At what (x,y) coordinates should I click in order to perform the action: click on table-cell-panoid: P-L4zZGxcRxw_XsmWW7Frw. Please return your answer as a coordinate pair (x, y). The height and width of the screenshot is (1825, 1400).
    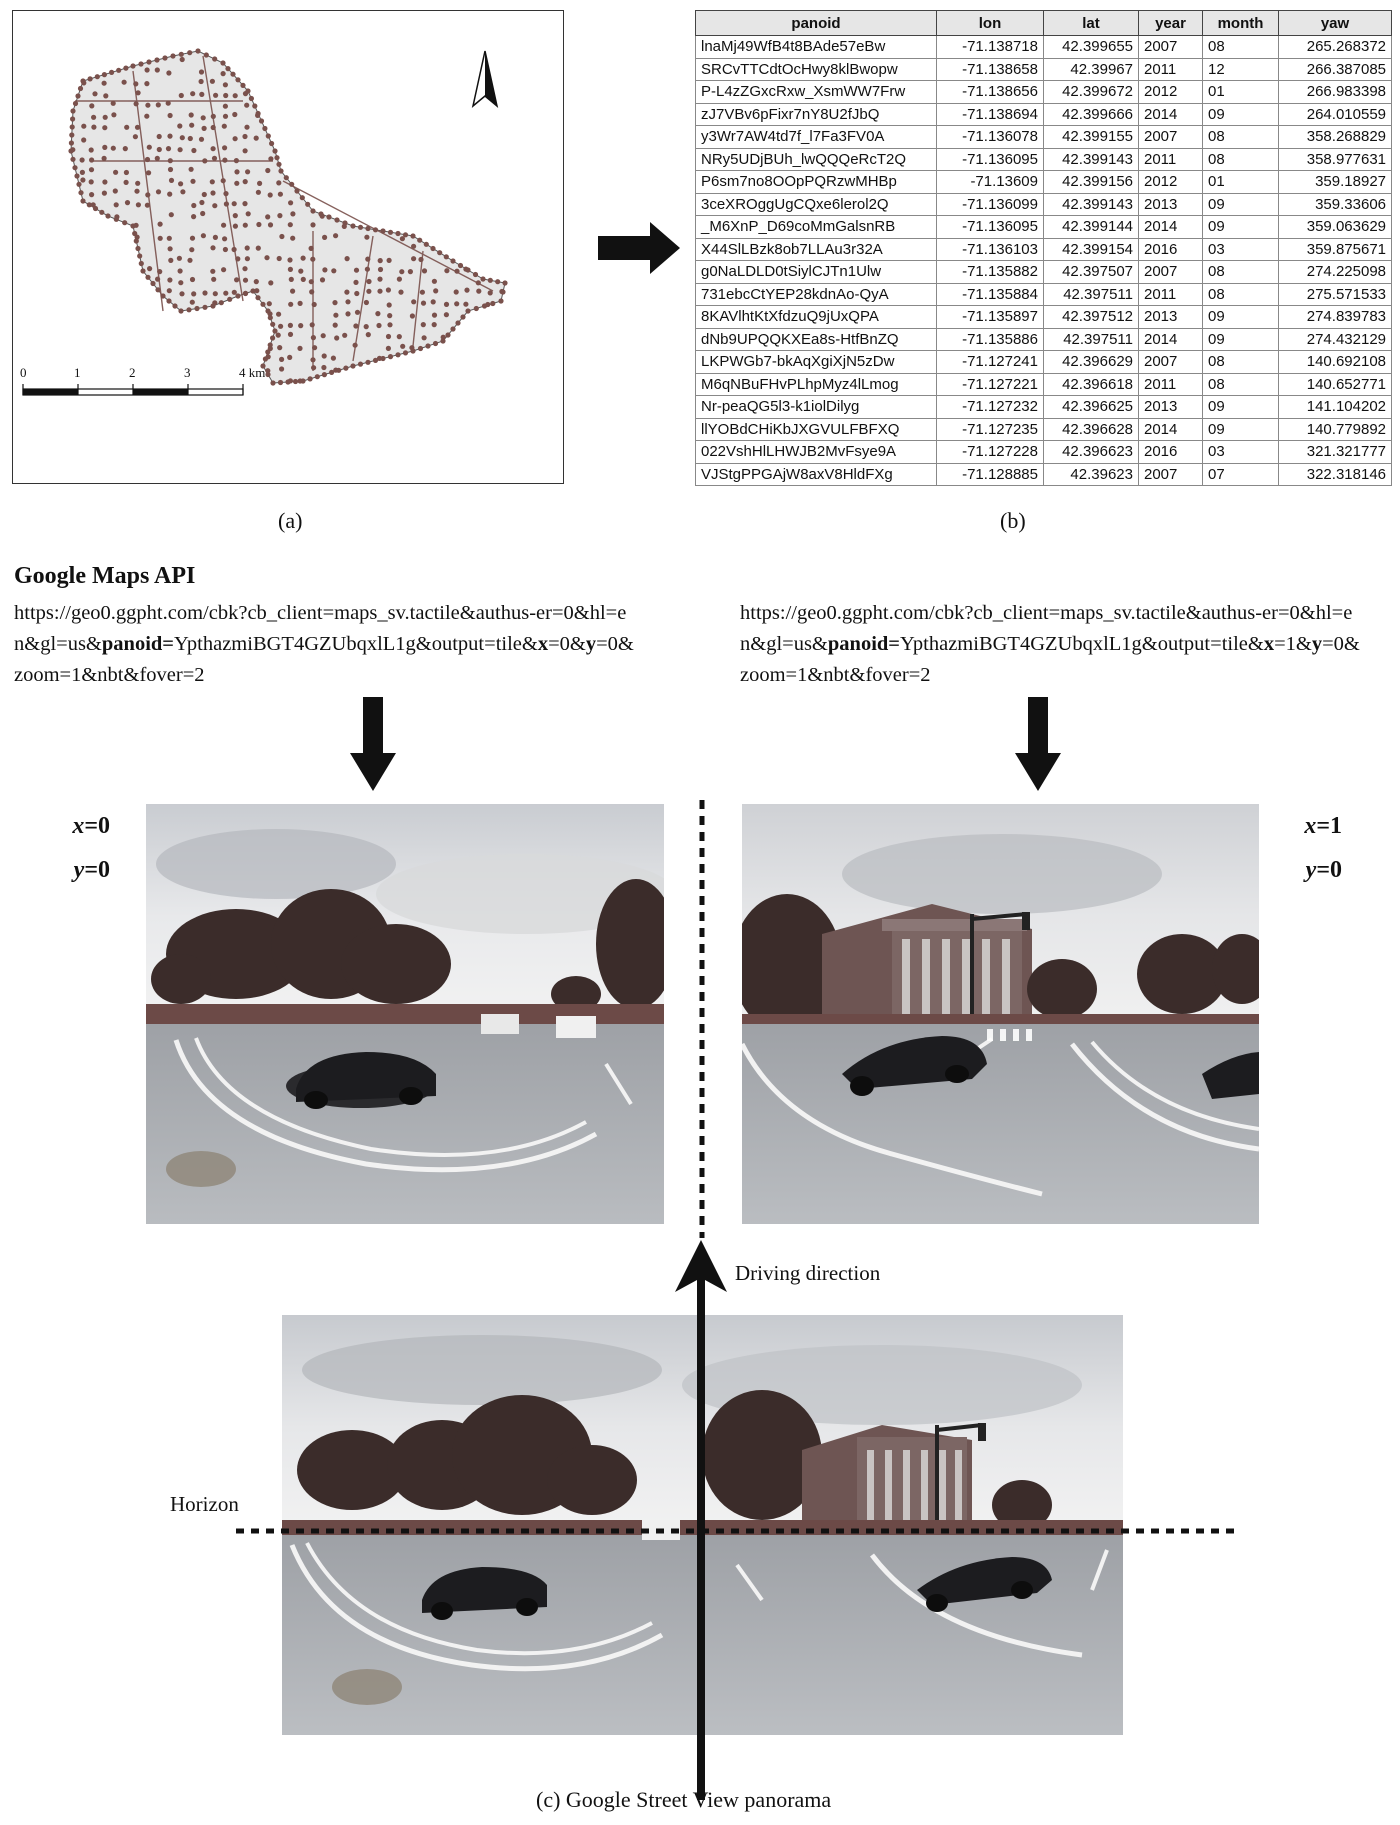
    Looking at the image, I should click on (816, 92).